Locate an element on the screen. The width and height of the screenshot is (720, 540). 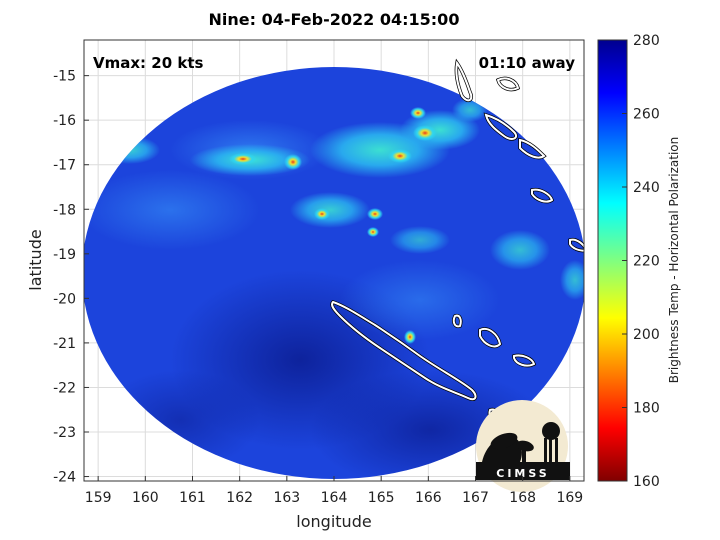
y-ticks: -15 -16 -17 -18 -19 -20 -21 -22 -23 -24 is located at coordinates (71, 277).